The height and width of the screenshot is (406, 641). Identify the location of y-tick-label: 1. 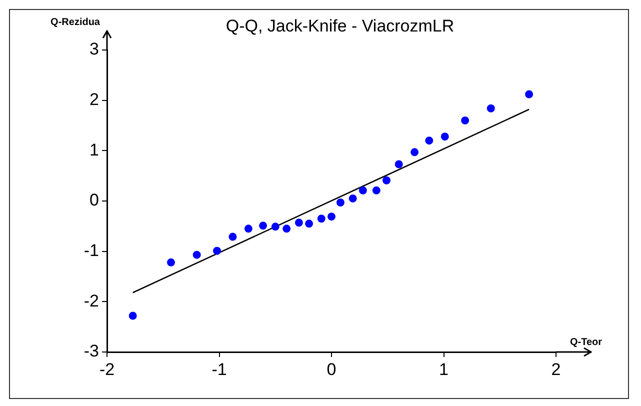
(94, 150).